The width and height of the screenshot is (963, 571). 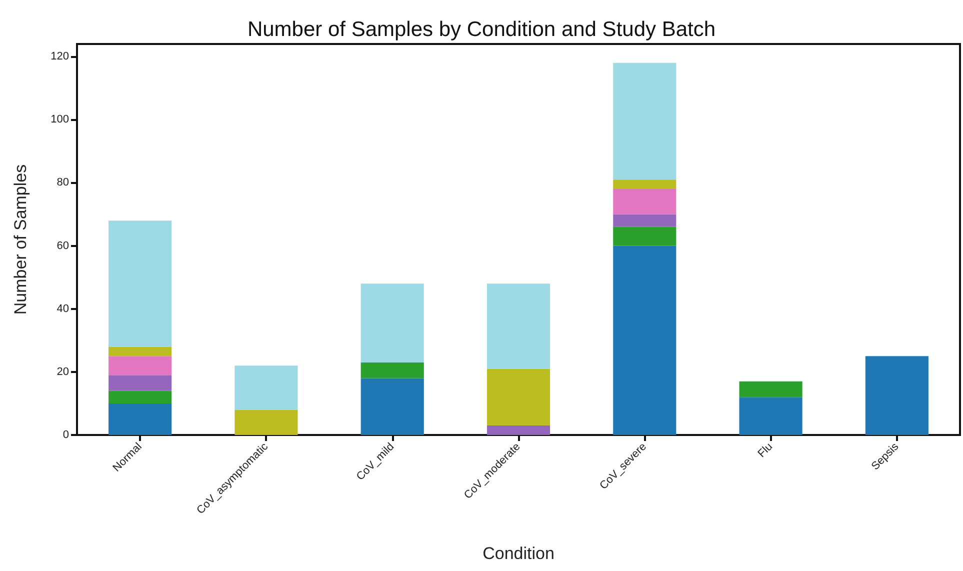 What do you see at coordinates (59, 120) in the screenshot?
I see `y-tick-label: 100` at bounding box center [59, 120].